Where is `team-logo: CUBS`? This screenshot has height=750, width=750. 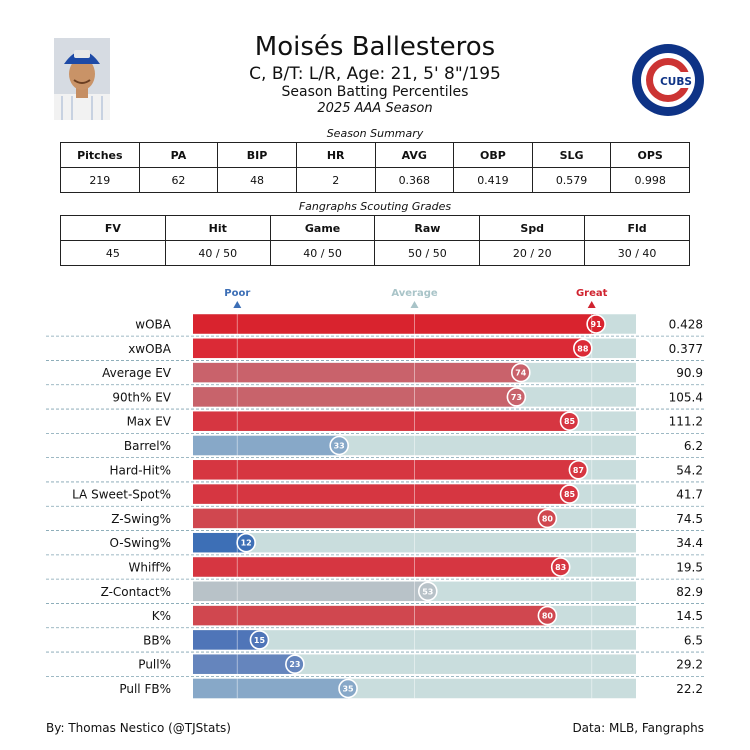 team-logo: CUBS is located at coordinates (668, 80).